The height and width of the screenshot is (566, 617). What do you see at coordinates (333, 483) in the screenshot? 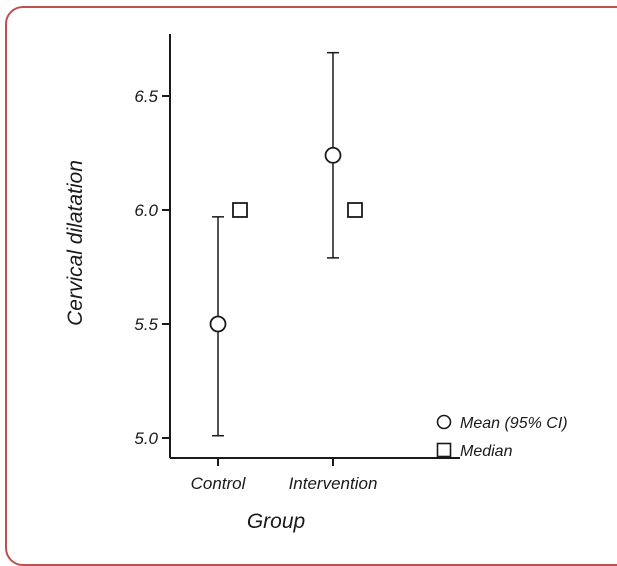
I see `x-tick-label: Intervention` at bounding box center [333, 483].